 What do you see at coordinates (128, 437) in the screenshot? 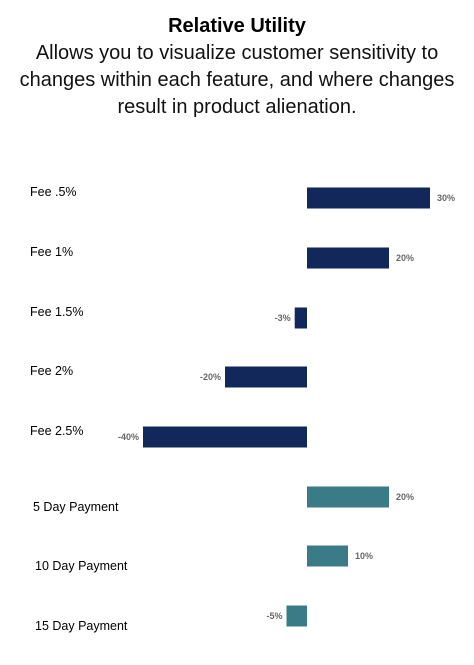
I see `data-label: -40%` at bounding box center [128, 437].